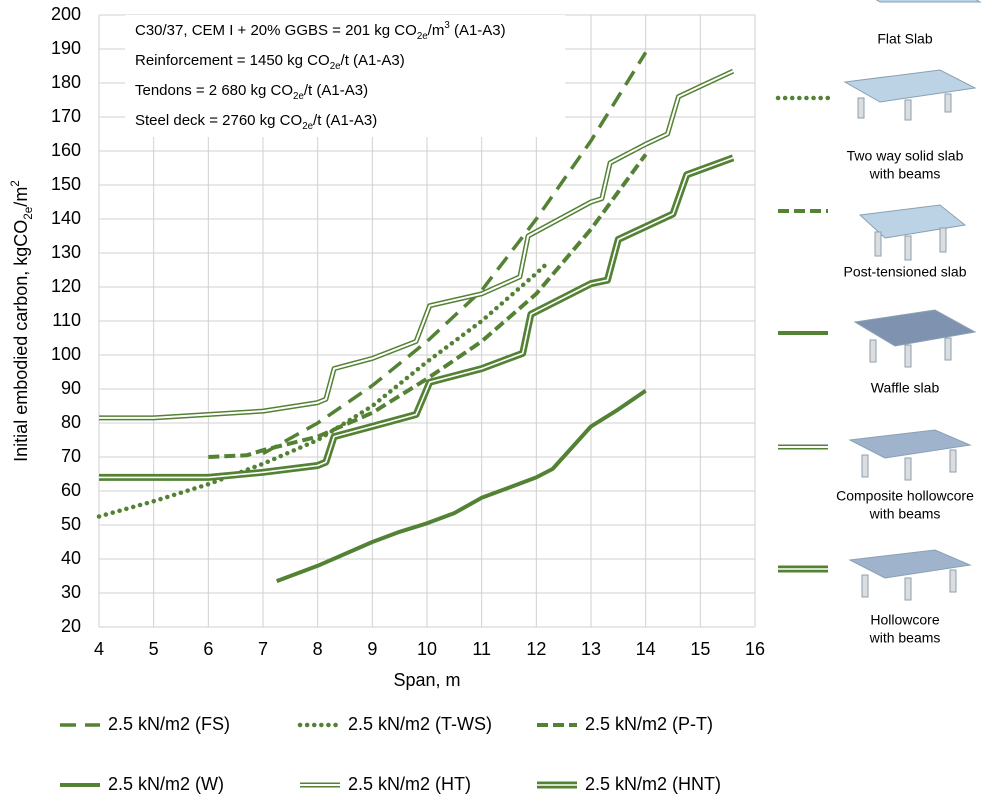 Image resolution: width=990 pixels, height=806 pixels. Describe the element at coordinates (166, 784) in the screenshot. I see `legend-label: 2.5 kN/m2 (W)` at that location.